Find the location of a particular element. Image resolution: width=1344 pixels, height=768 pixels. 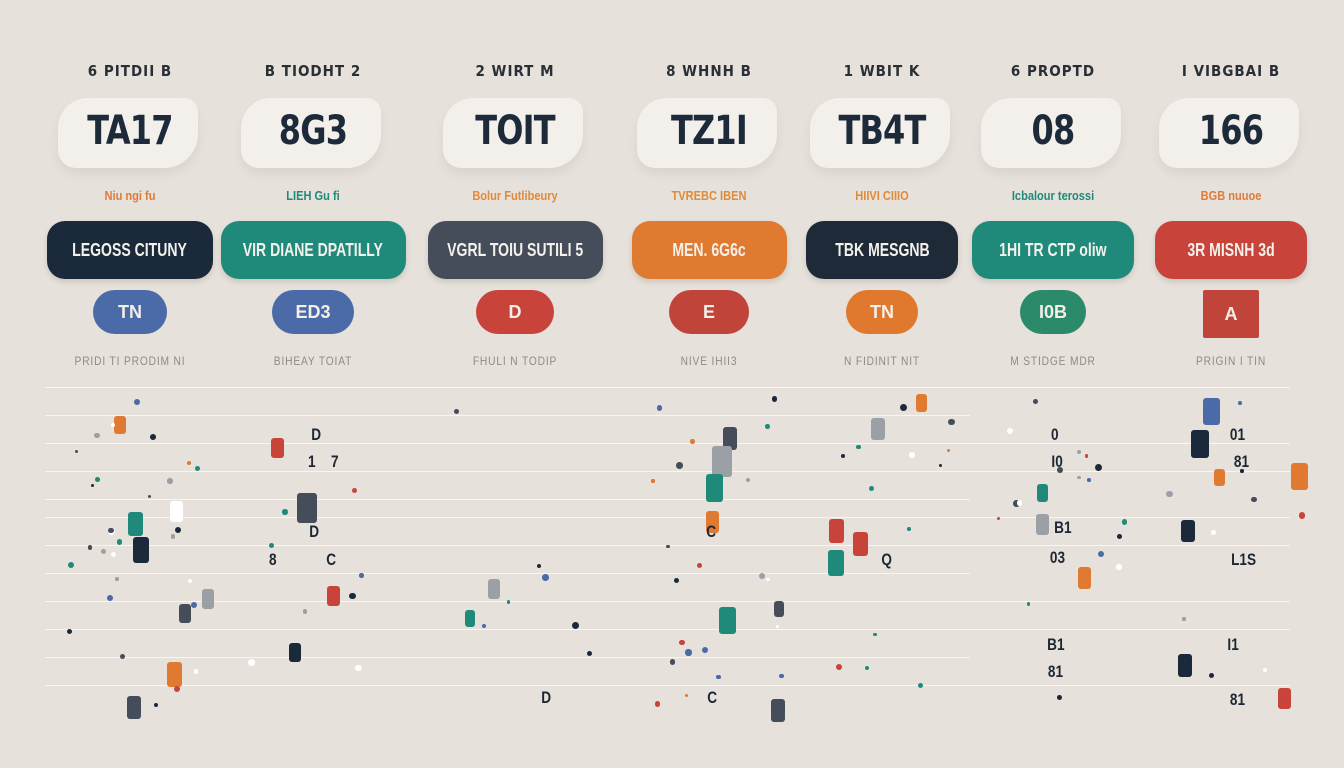

team-badge: A is located at coordinates (1231, 314).